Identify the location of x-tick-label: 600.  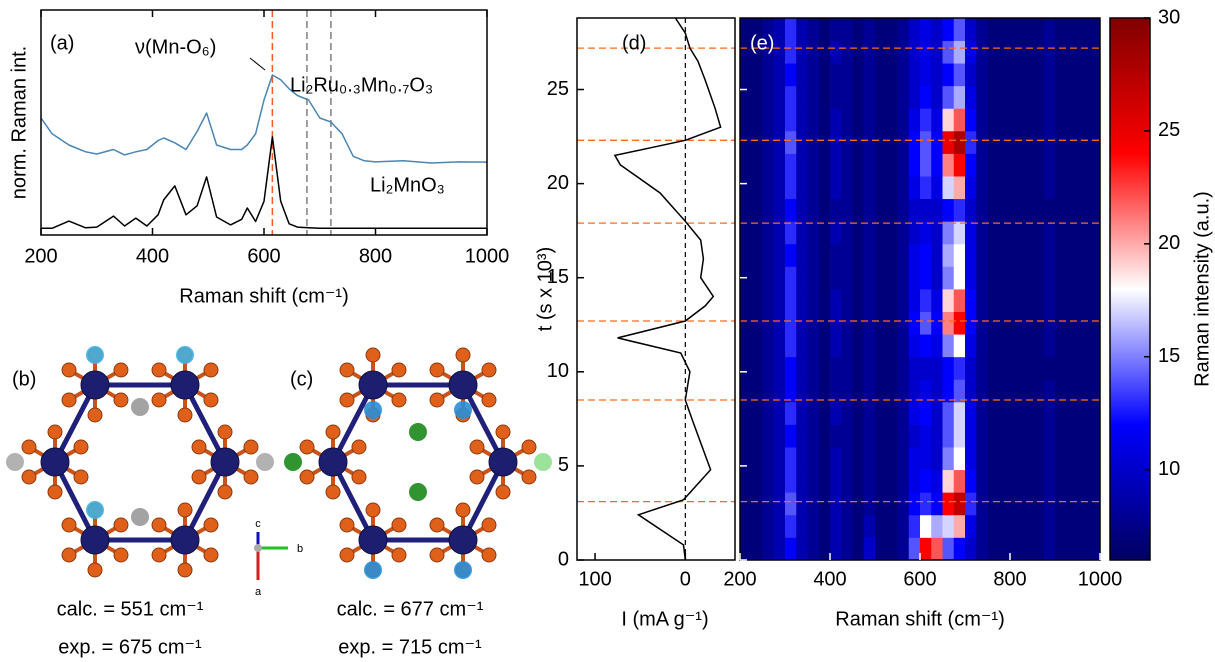
(263, 256).